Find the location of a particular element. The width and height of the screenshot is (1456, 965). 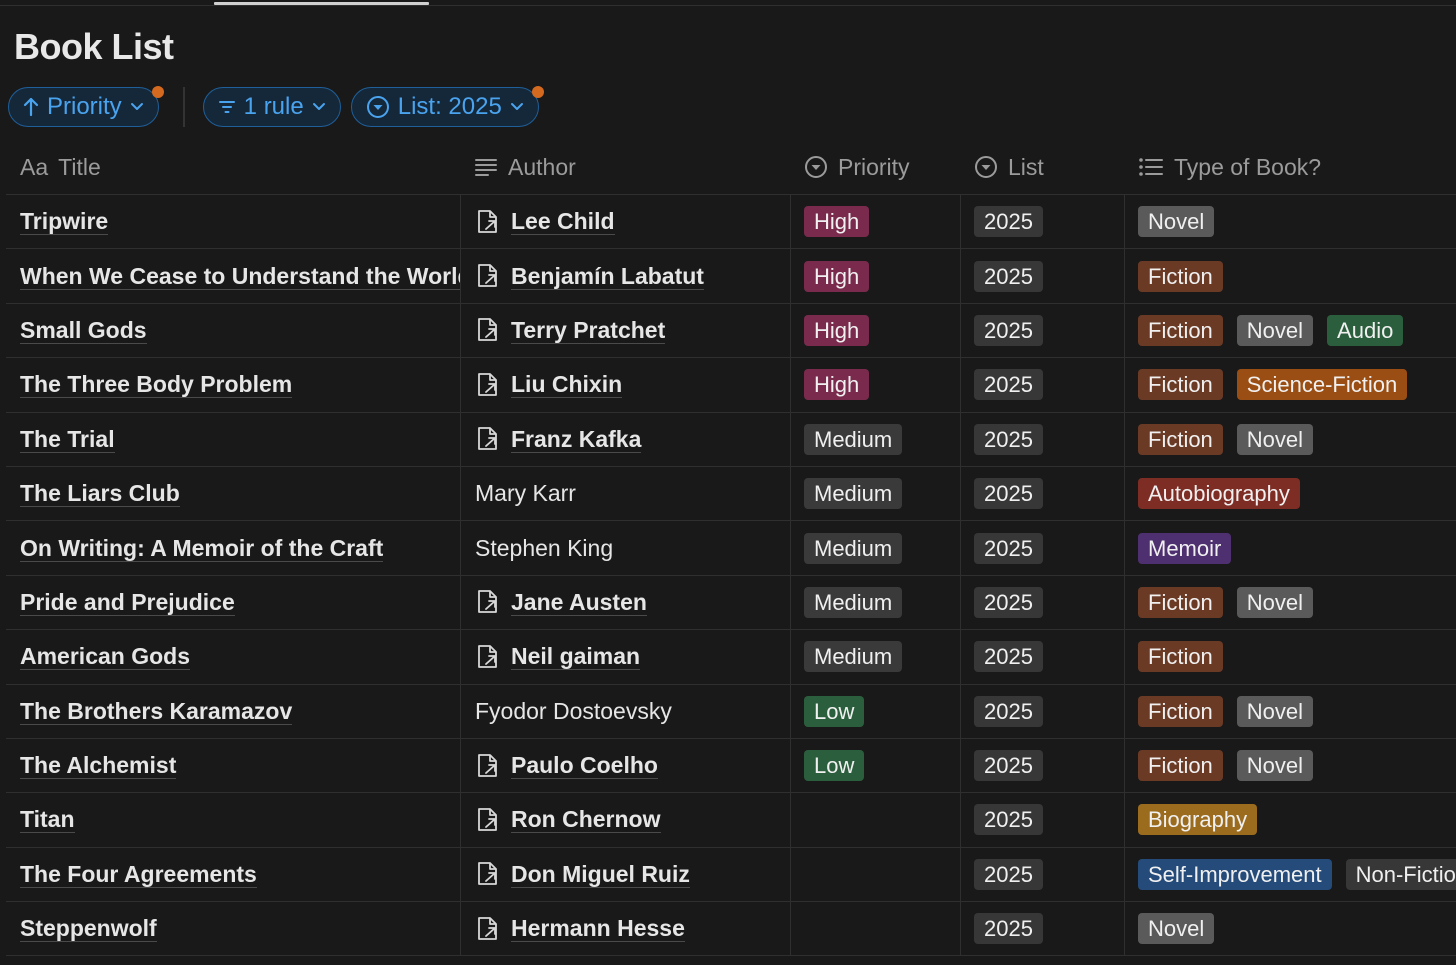

column-header-author: Author is located at coordinates (625, 167).